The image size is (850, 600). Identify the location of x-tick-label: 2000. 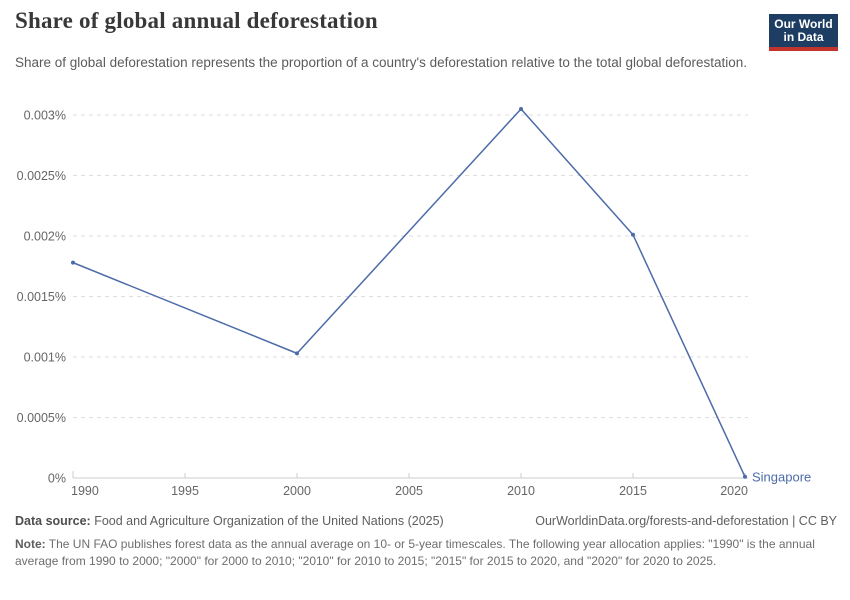
(297, 491).